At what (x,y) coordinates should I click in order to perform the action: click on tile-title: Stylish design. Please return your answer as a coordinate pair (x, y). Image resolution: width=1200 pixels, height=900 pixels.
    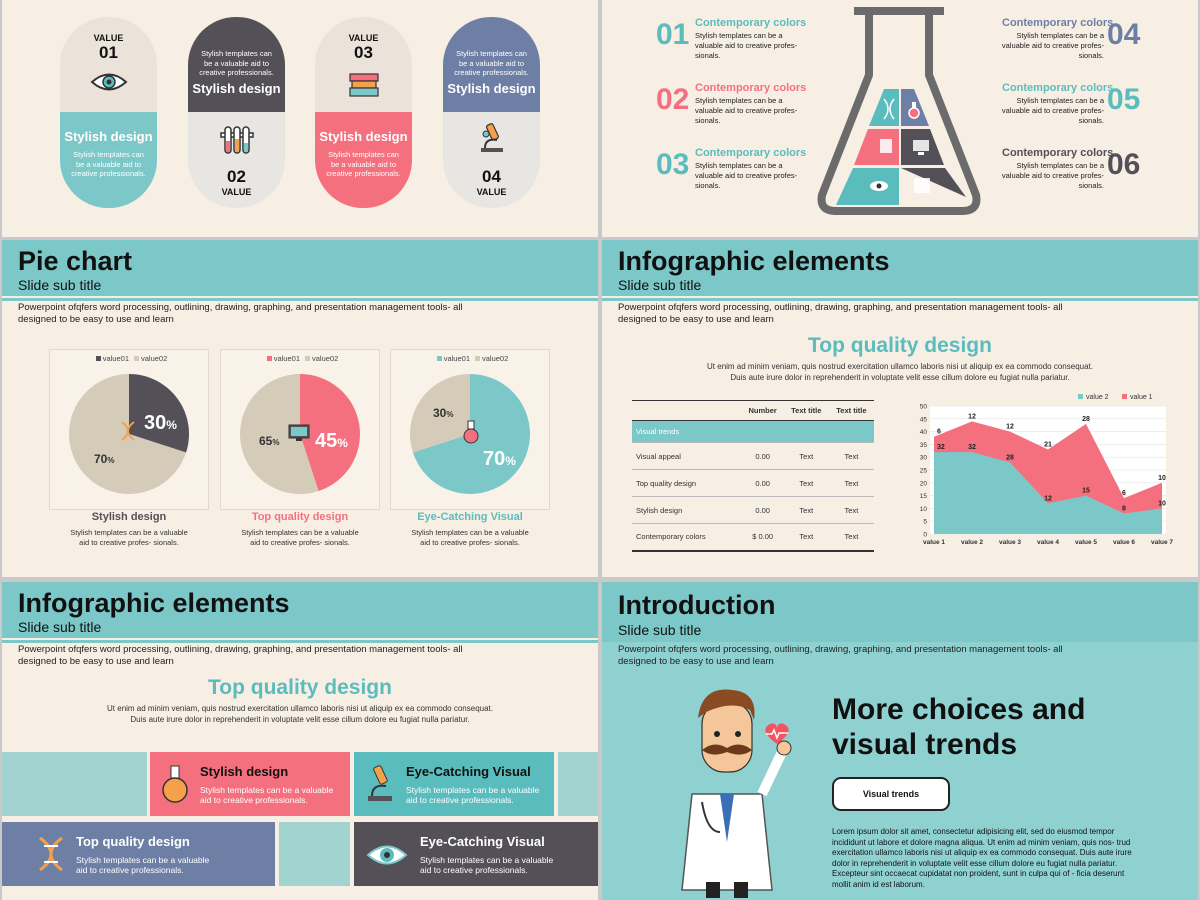
    Looking at the image, I should click on (244, 771).